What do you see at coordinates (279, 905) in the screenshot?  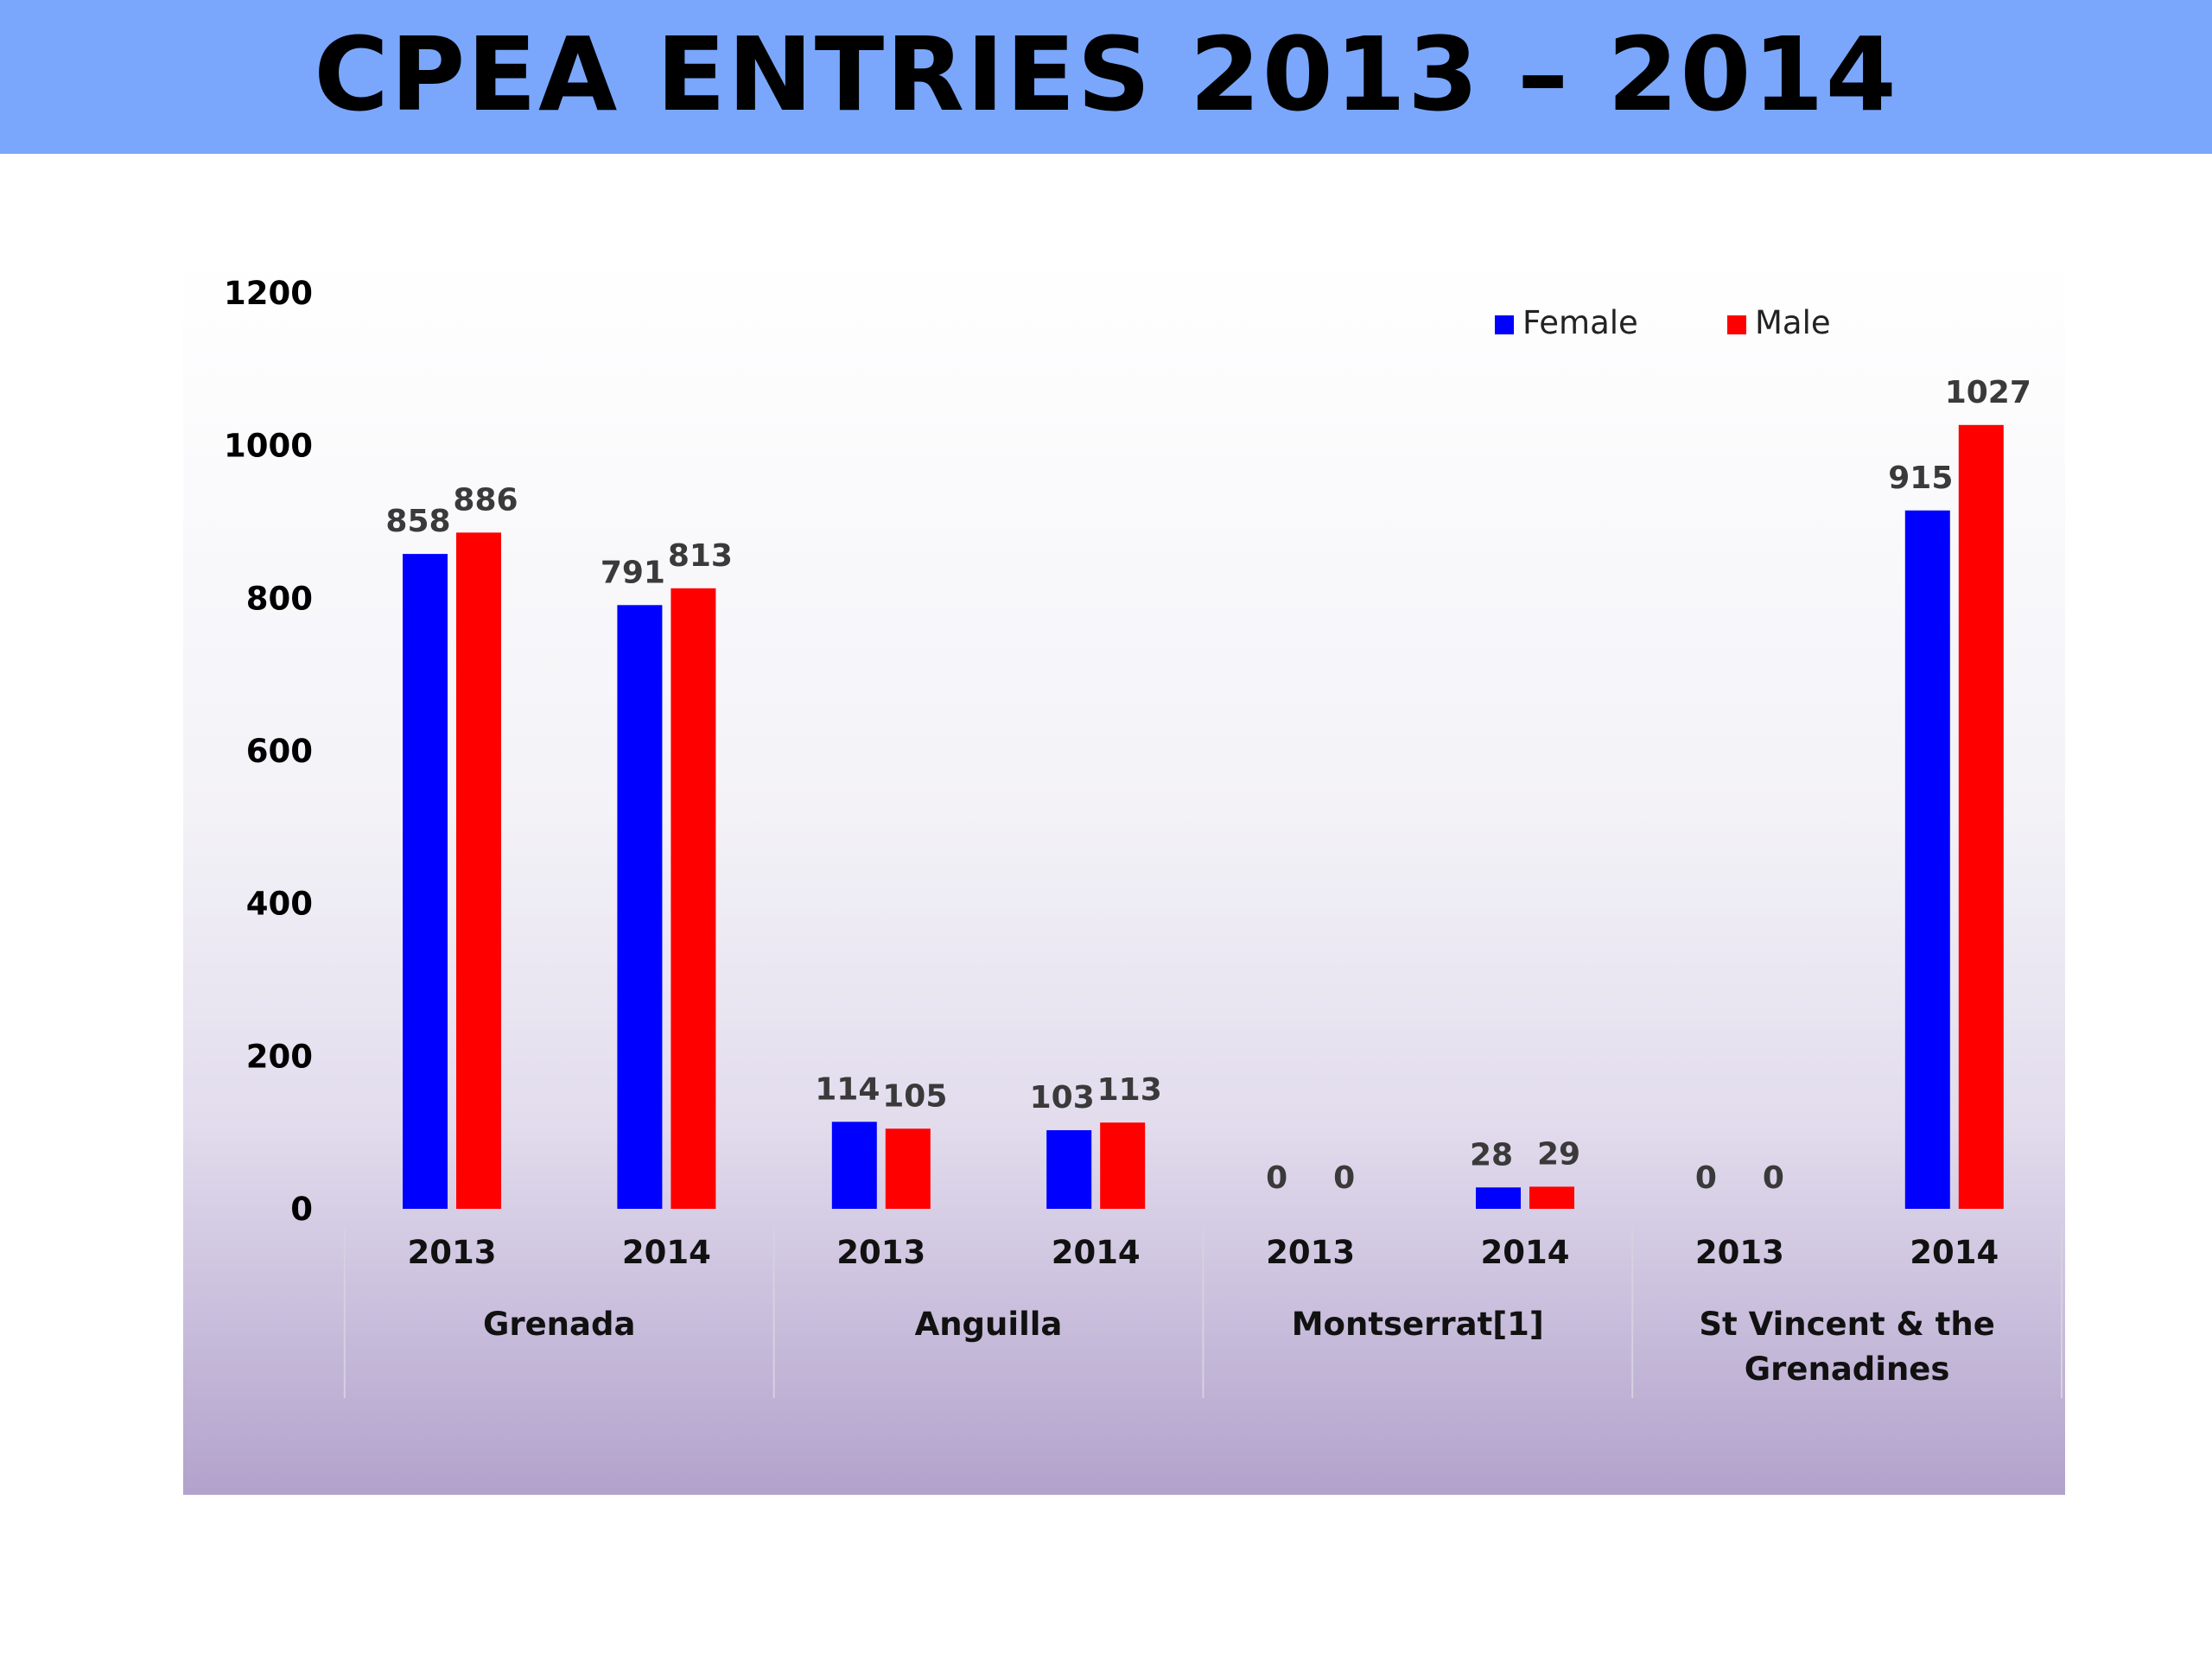 I see `y-tick-label: 400` at bounding box center [279, 905].